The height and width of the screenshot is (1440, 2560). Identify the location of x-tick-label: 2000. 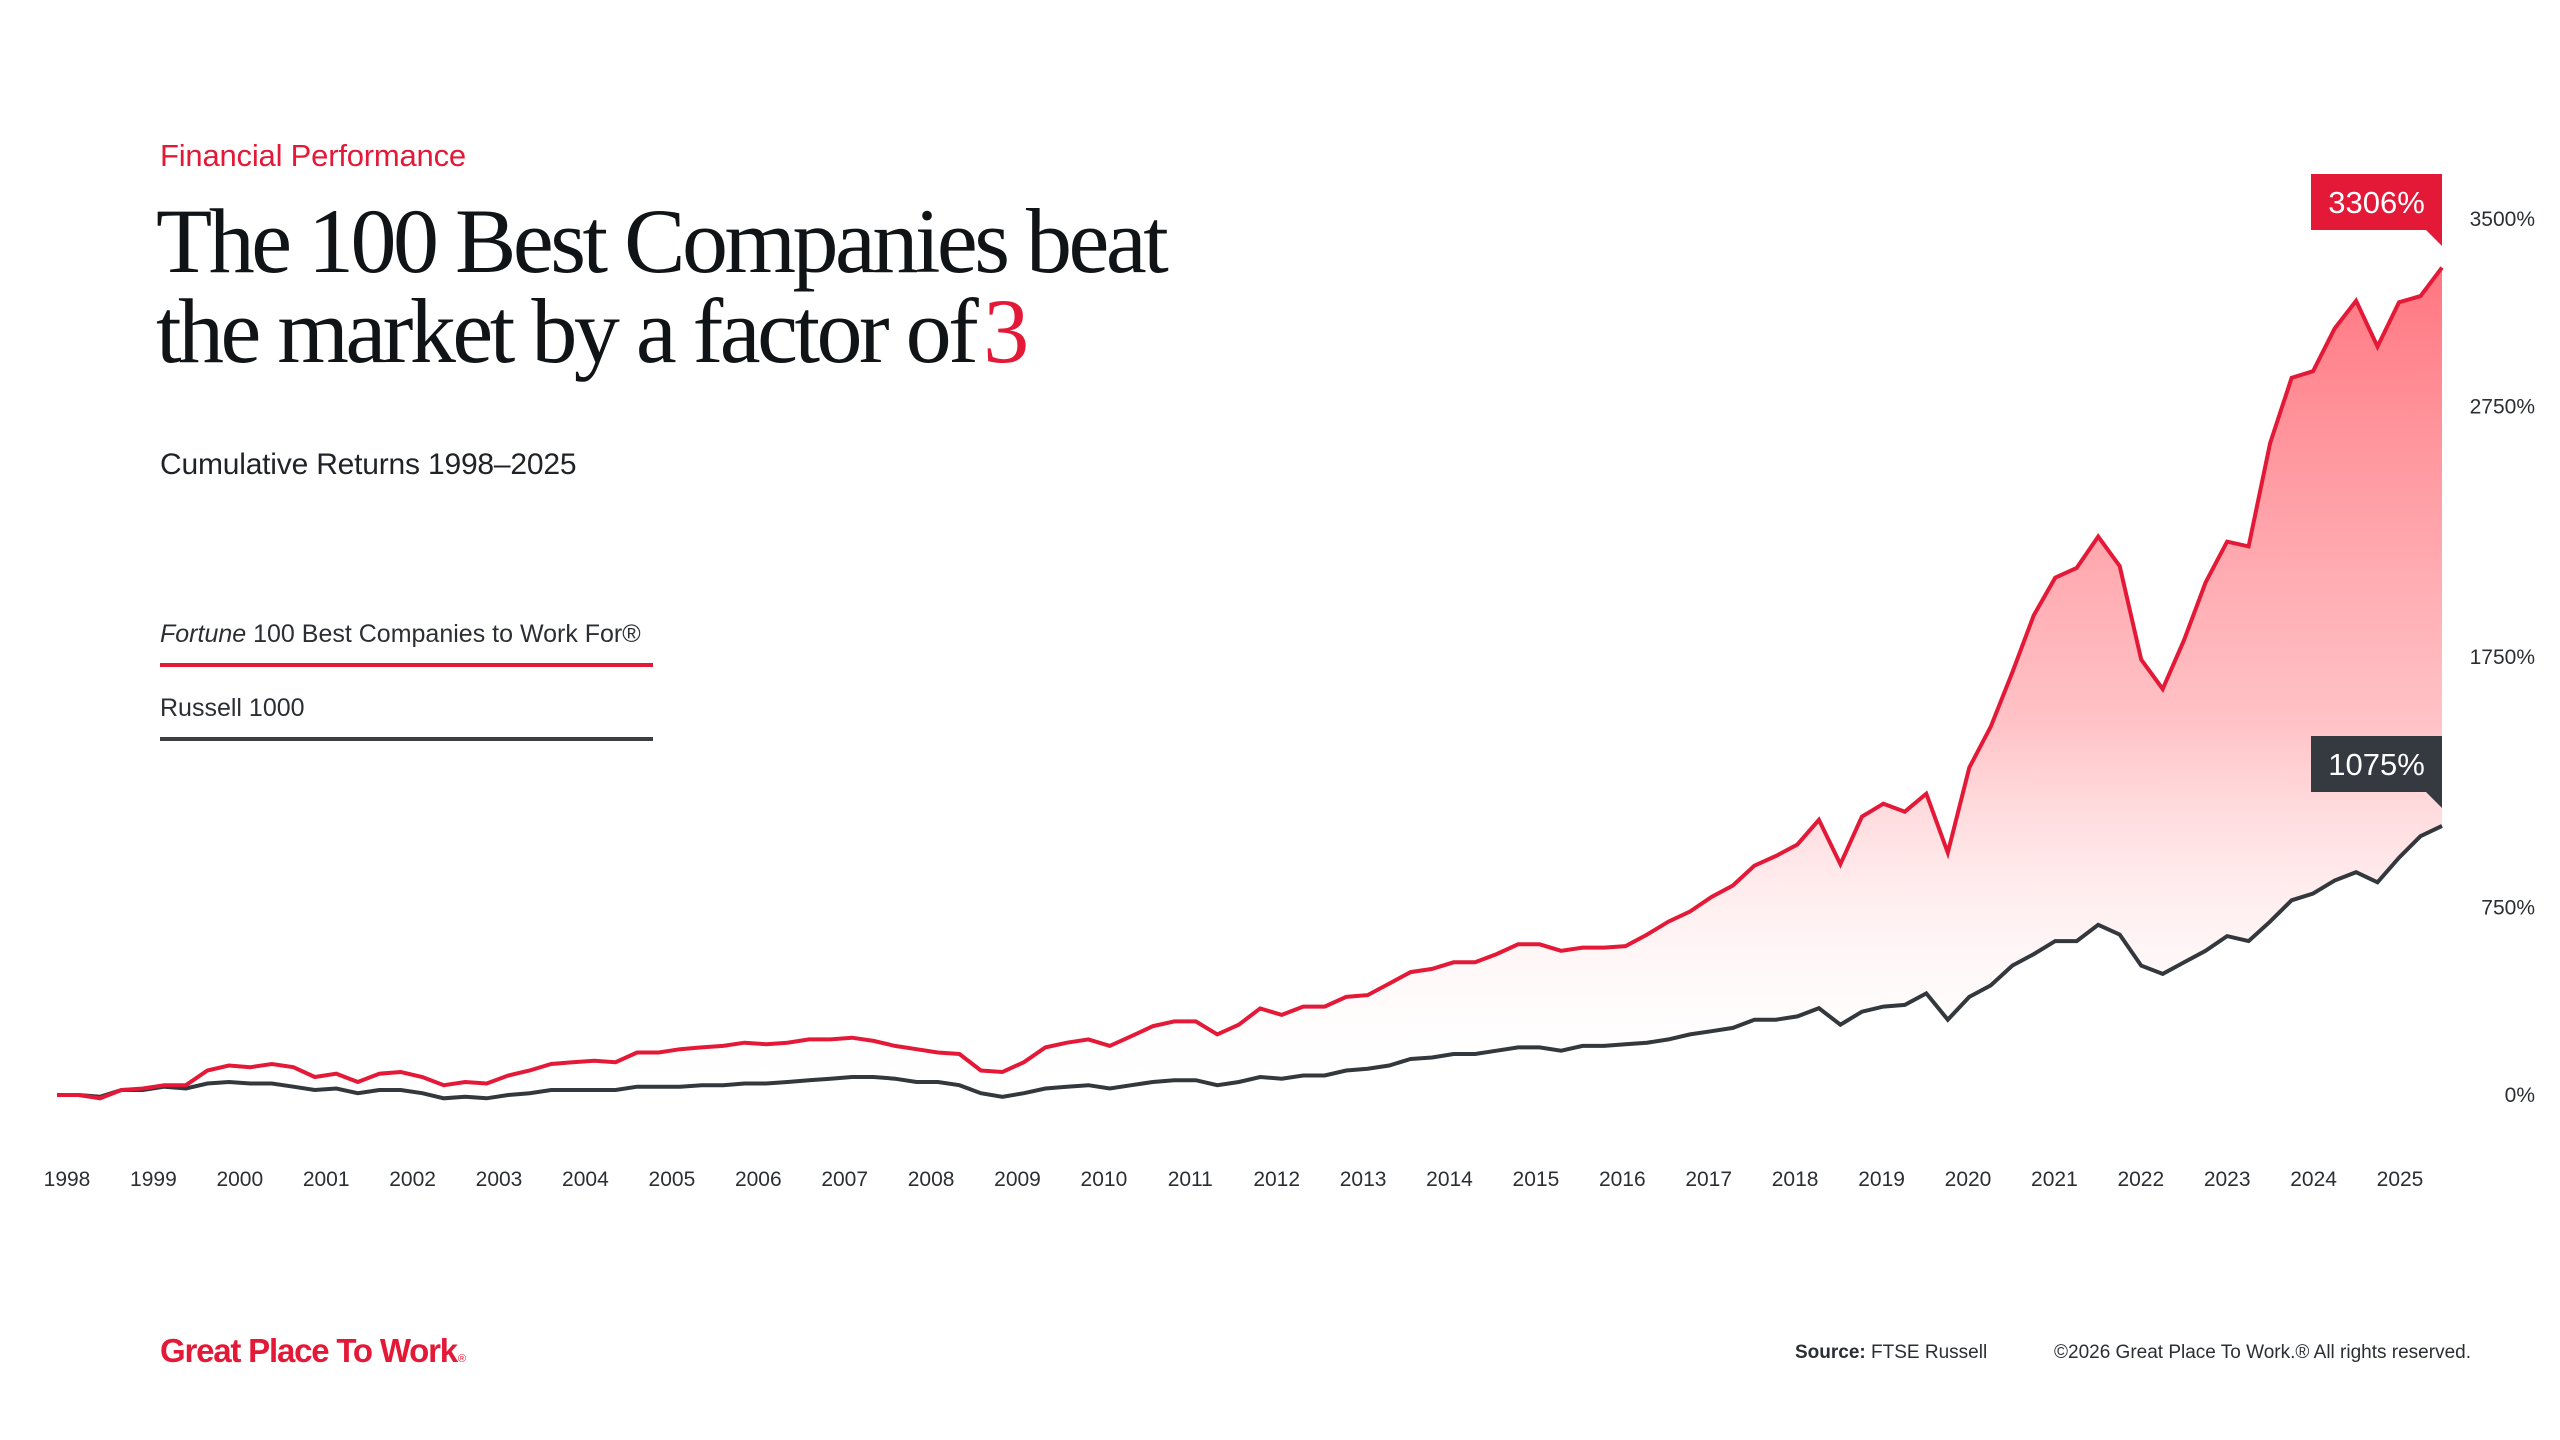
(239, 1179).